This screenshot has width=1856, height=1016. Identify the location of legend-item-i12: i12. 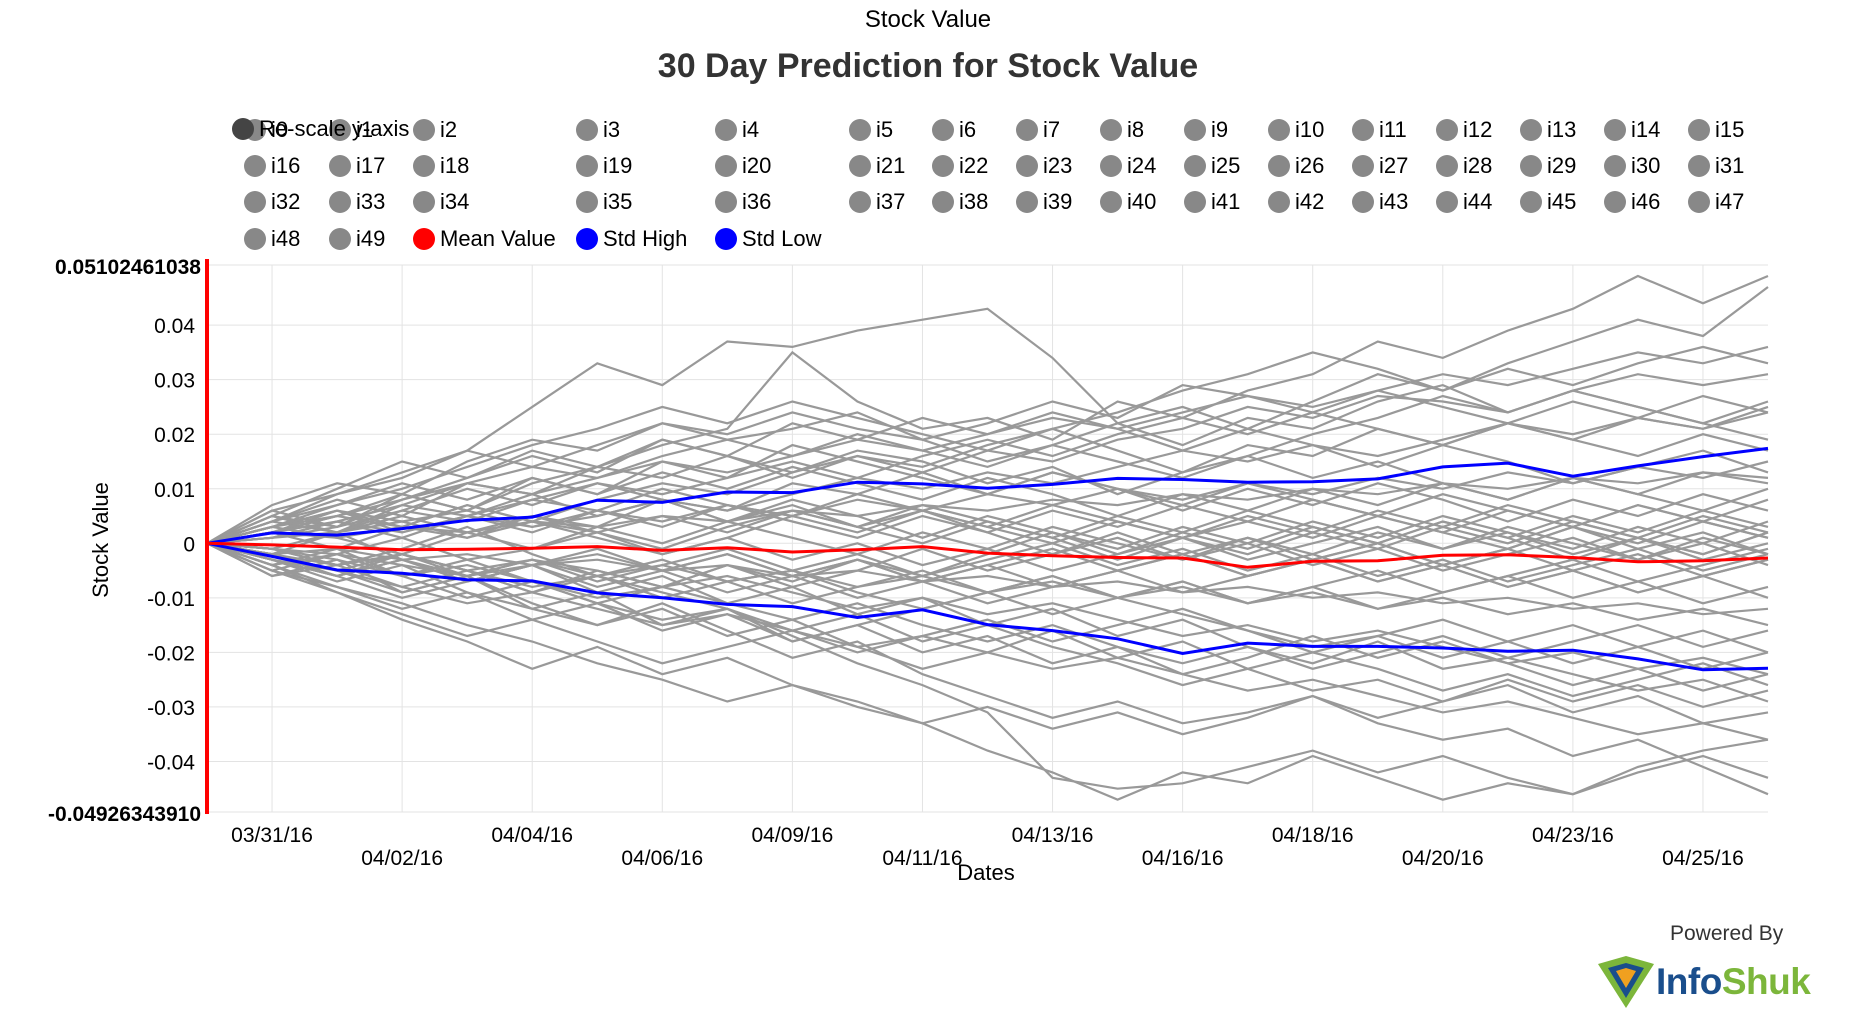
(1464, 130).